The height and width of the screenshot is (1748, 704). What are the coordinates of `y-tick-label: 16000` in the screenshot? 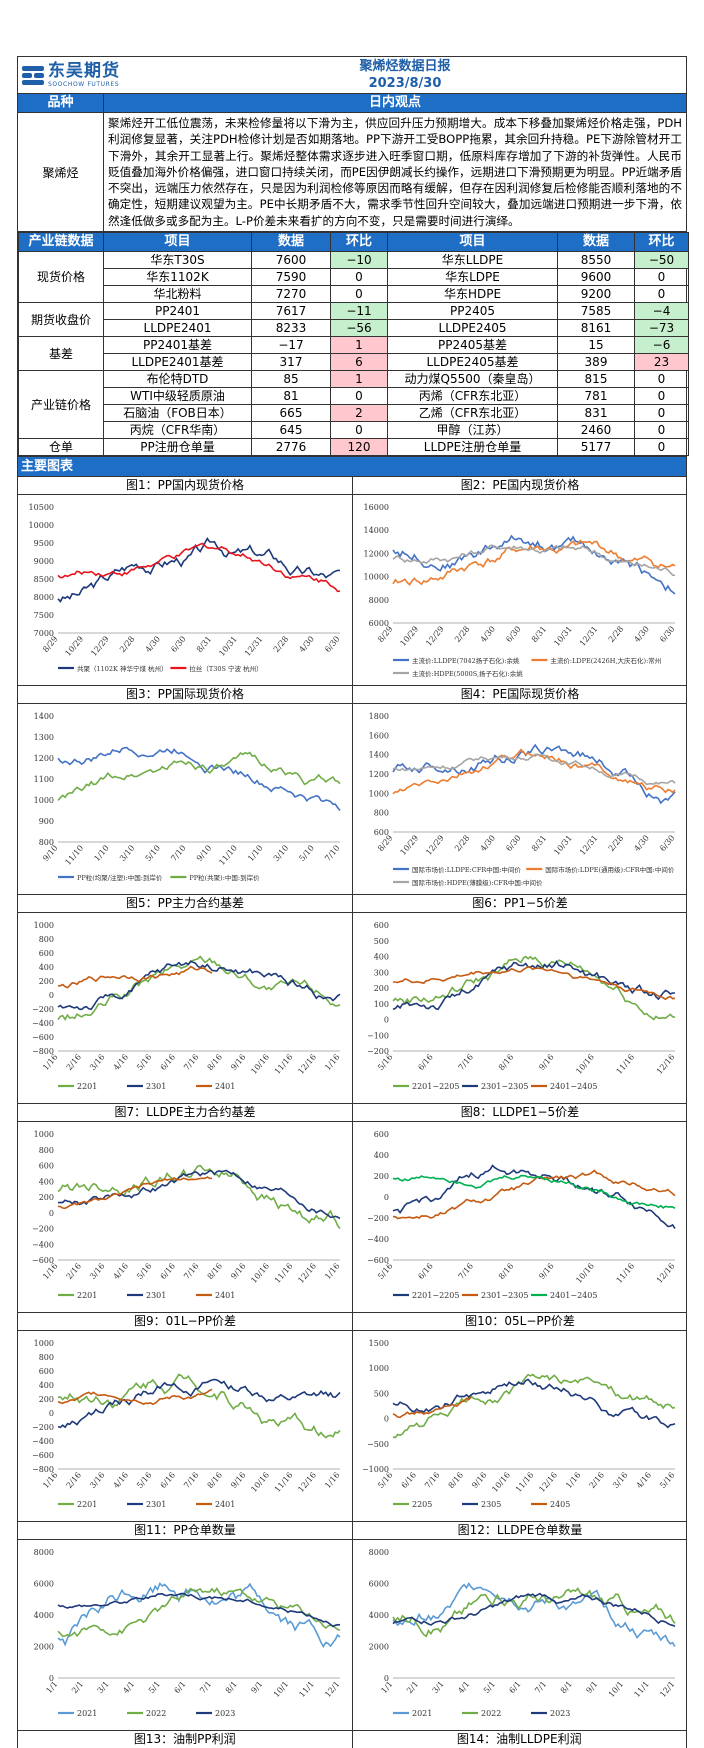 It's located at (376, 507).